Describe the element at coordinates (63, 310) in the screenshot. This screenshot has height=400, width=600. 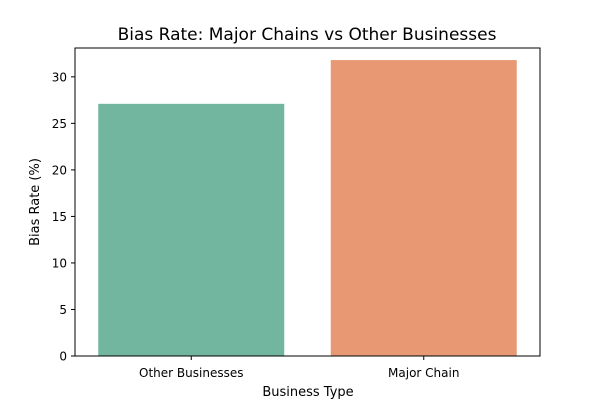
I see `y-tick-label: 5` at that location.